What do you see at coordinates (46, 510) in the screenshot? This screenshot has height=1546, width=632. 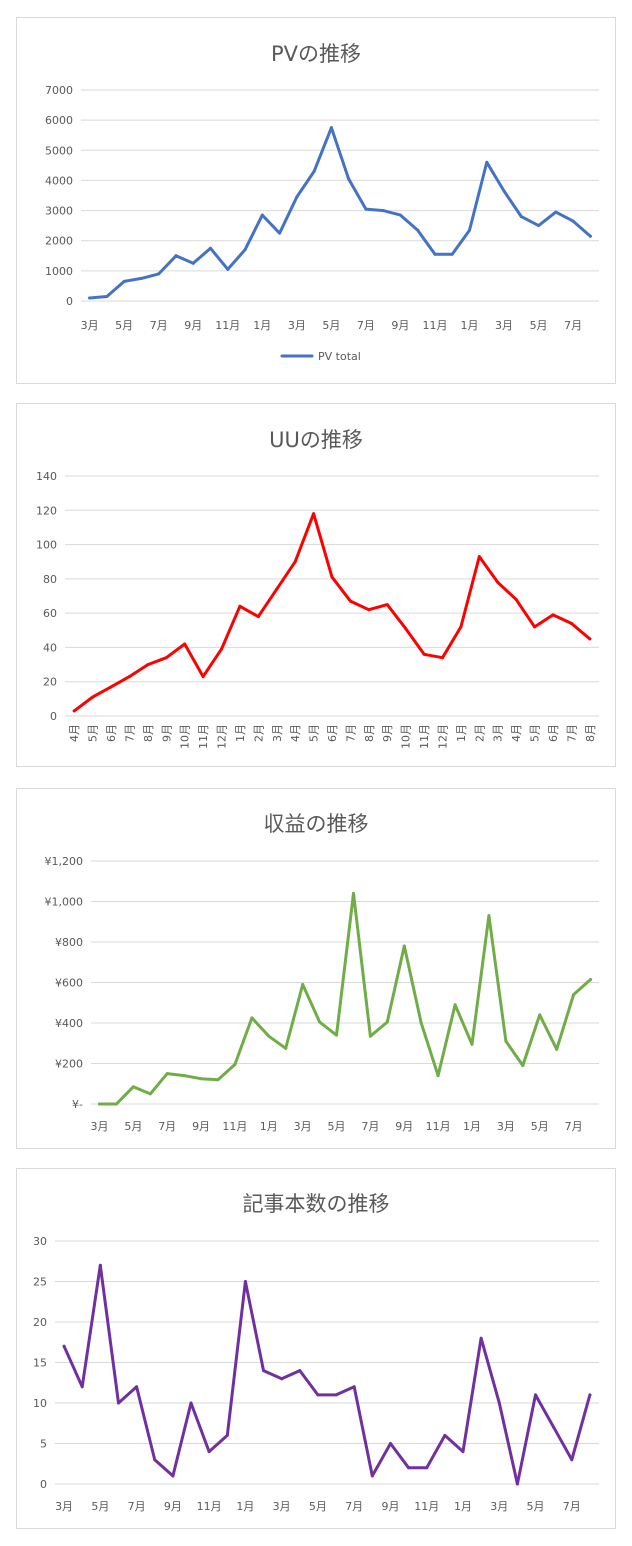 I see `y-tick-label: 120` at bounding box center [46, 510].